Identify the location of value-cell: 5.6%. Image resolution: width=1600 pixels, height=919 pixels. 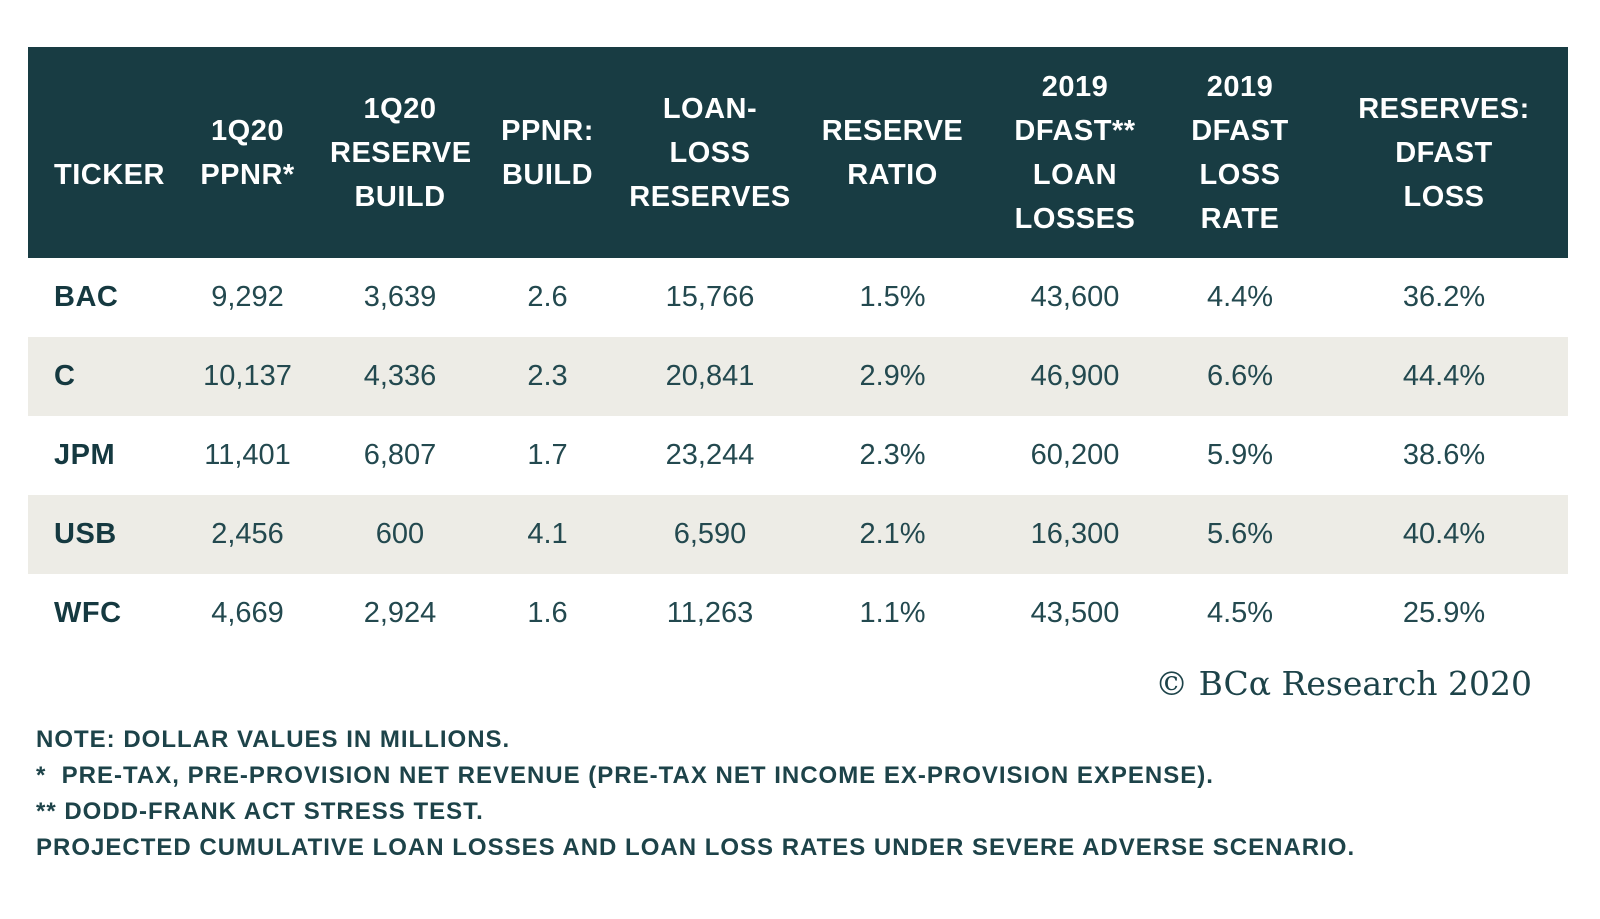
(1240, 534).